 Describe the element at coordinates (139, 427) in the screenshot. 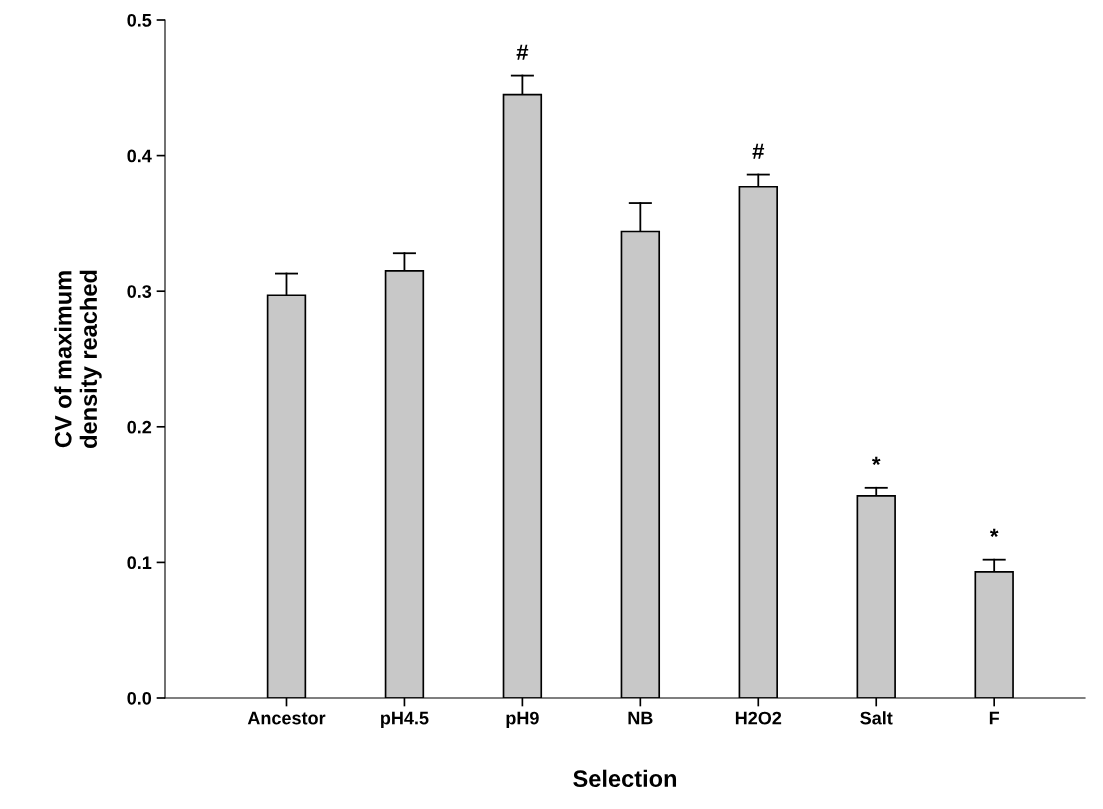

I see `y-tick-label: 0.2` at that location.